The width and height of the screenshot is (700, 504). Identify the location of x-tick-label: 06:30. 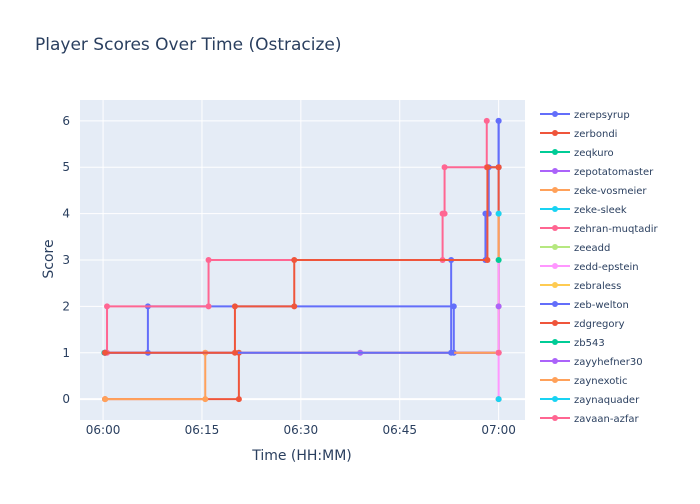
(301, 430).